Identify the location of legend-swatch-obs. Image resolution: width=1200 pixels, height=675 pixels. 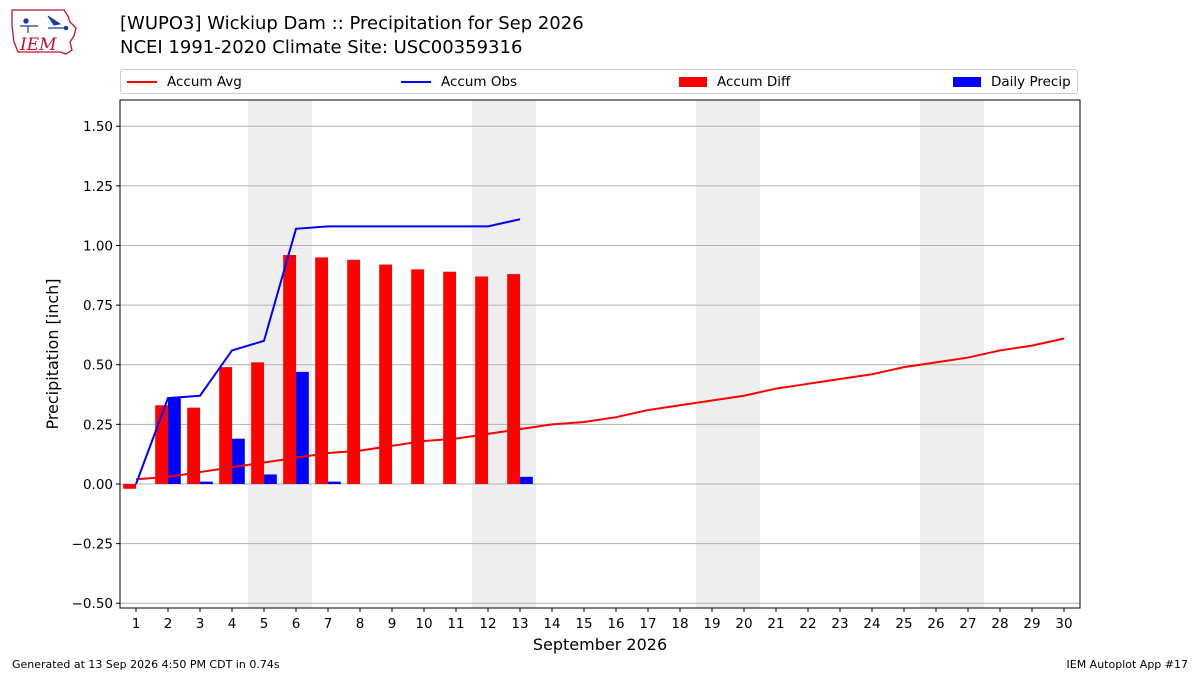
(416, 82).